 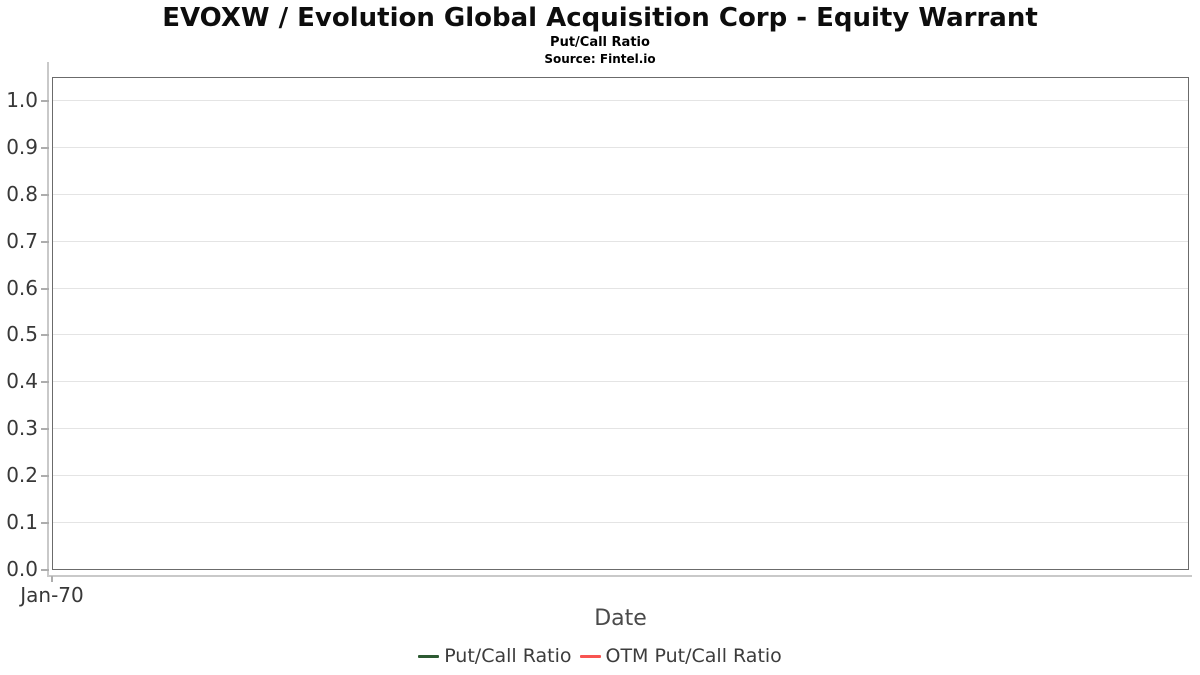 I want to click on gridline-0.8, so click(x=620, y=194).